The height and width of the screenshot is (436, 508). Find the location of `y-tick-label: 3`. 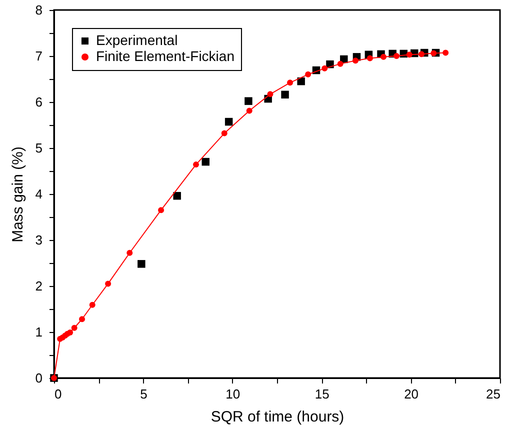

y-tick-label: 3 is located at coordinates (38, 240).